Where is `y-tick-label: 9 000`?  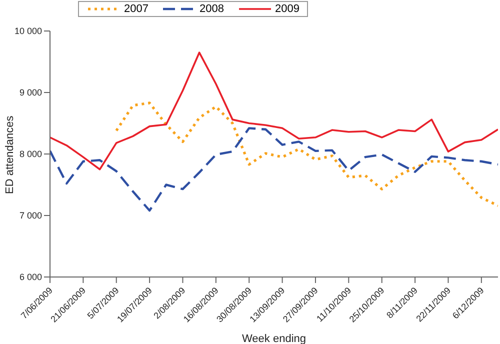 y-tick-label: 9 000 is located at coordinates (30, 93).